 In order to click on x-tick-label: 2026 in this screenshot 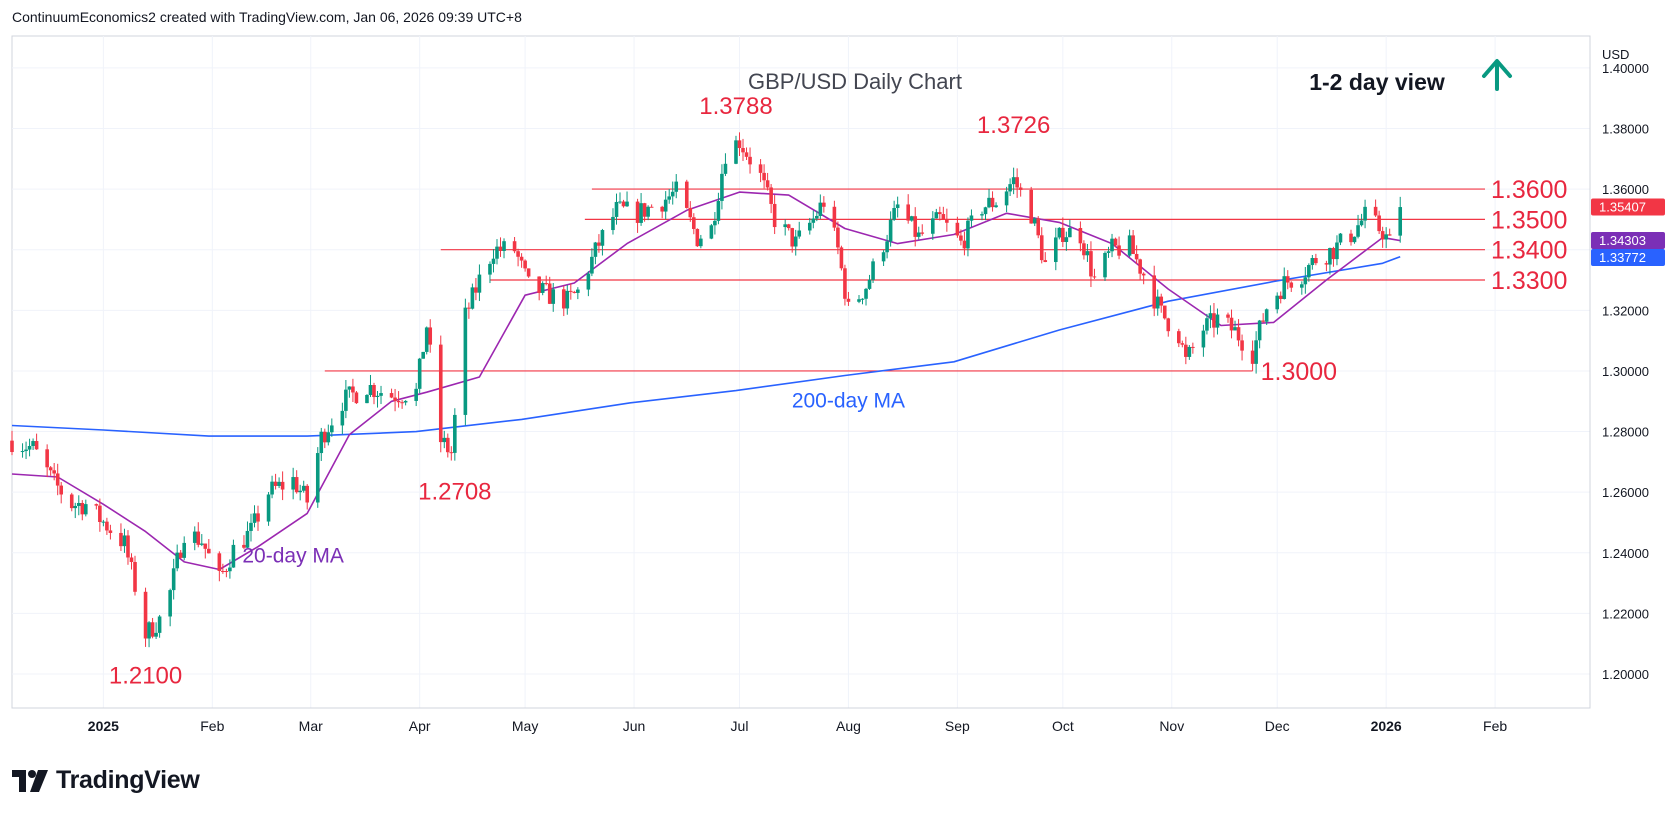, I will do `click(1386, 726)`.